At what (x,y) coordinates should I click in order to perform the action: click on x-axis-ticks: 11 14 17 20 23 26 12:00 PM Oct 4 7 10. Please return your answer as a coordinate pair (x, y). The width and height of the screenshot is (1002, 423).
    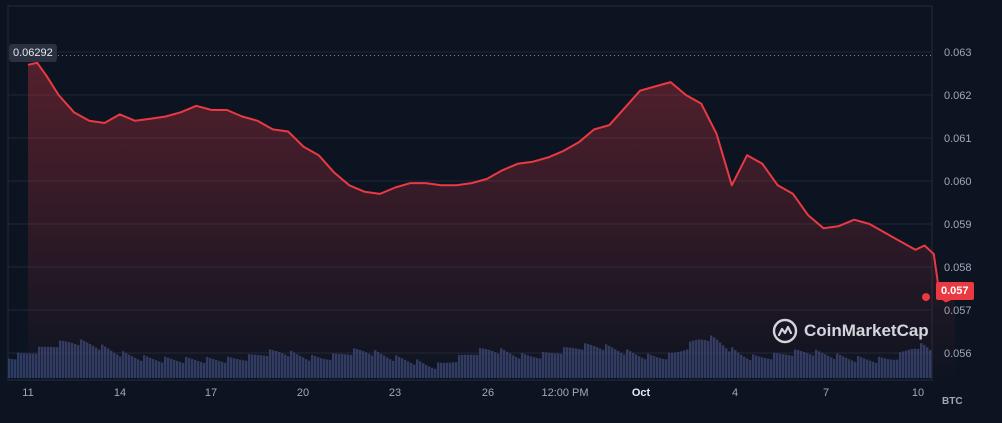
    Looking at the image, I should click on (473, 393).